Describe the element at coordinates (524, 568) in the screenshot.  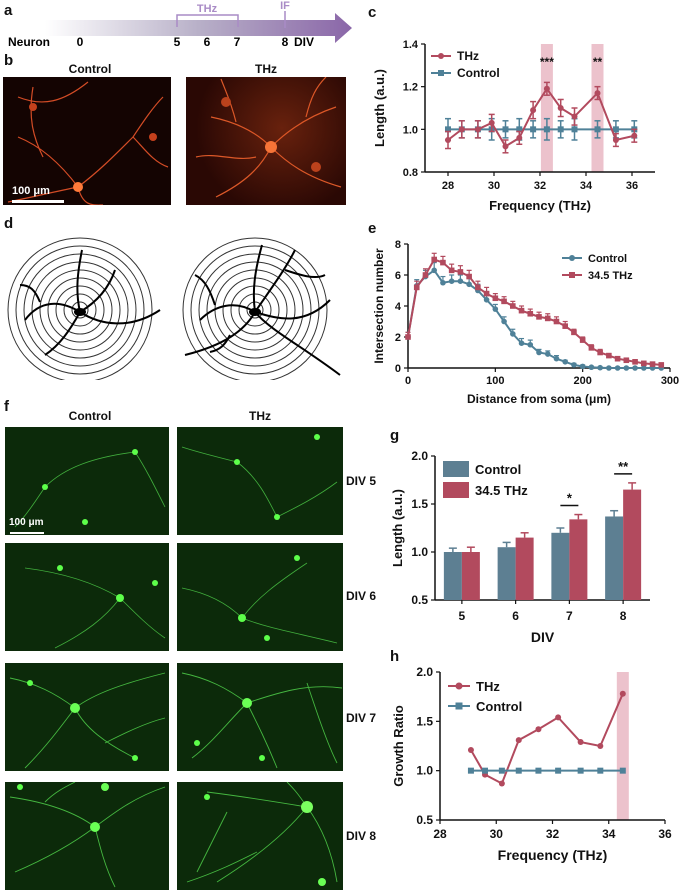
I see `bar-34.5 THz-6` at that location.